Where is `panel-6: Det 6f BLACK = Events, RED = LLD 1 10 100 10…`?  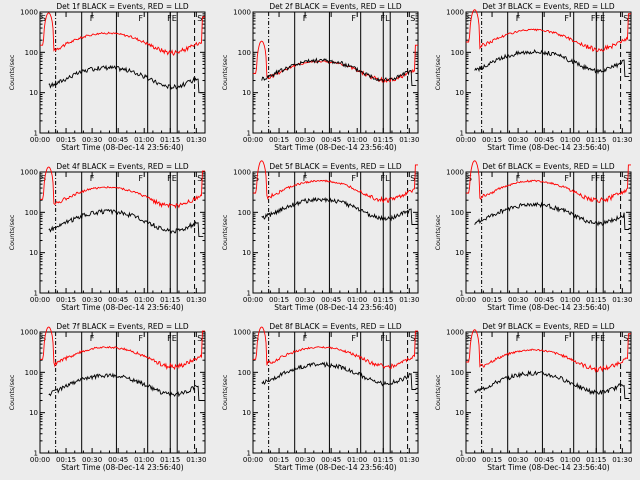
panel-6: Det 6f BLACK = Events, RED = LLD 1 10 100 10… is located at coordinates (533, 236).